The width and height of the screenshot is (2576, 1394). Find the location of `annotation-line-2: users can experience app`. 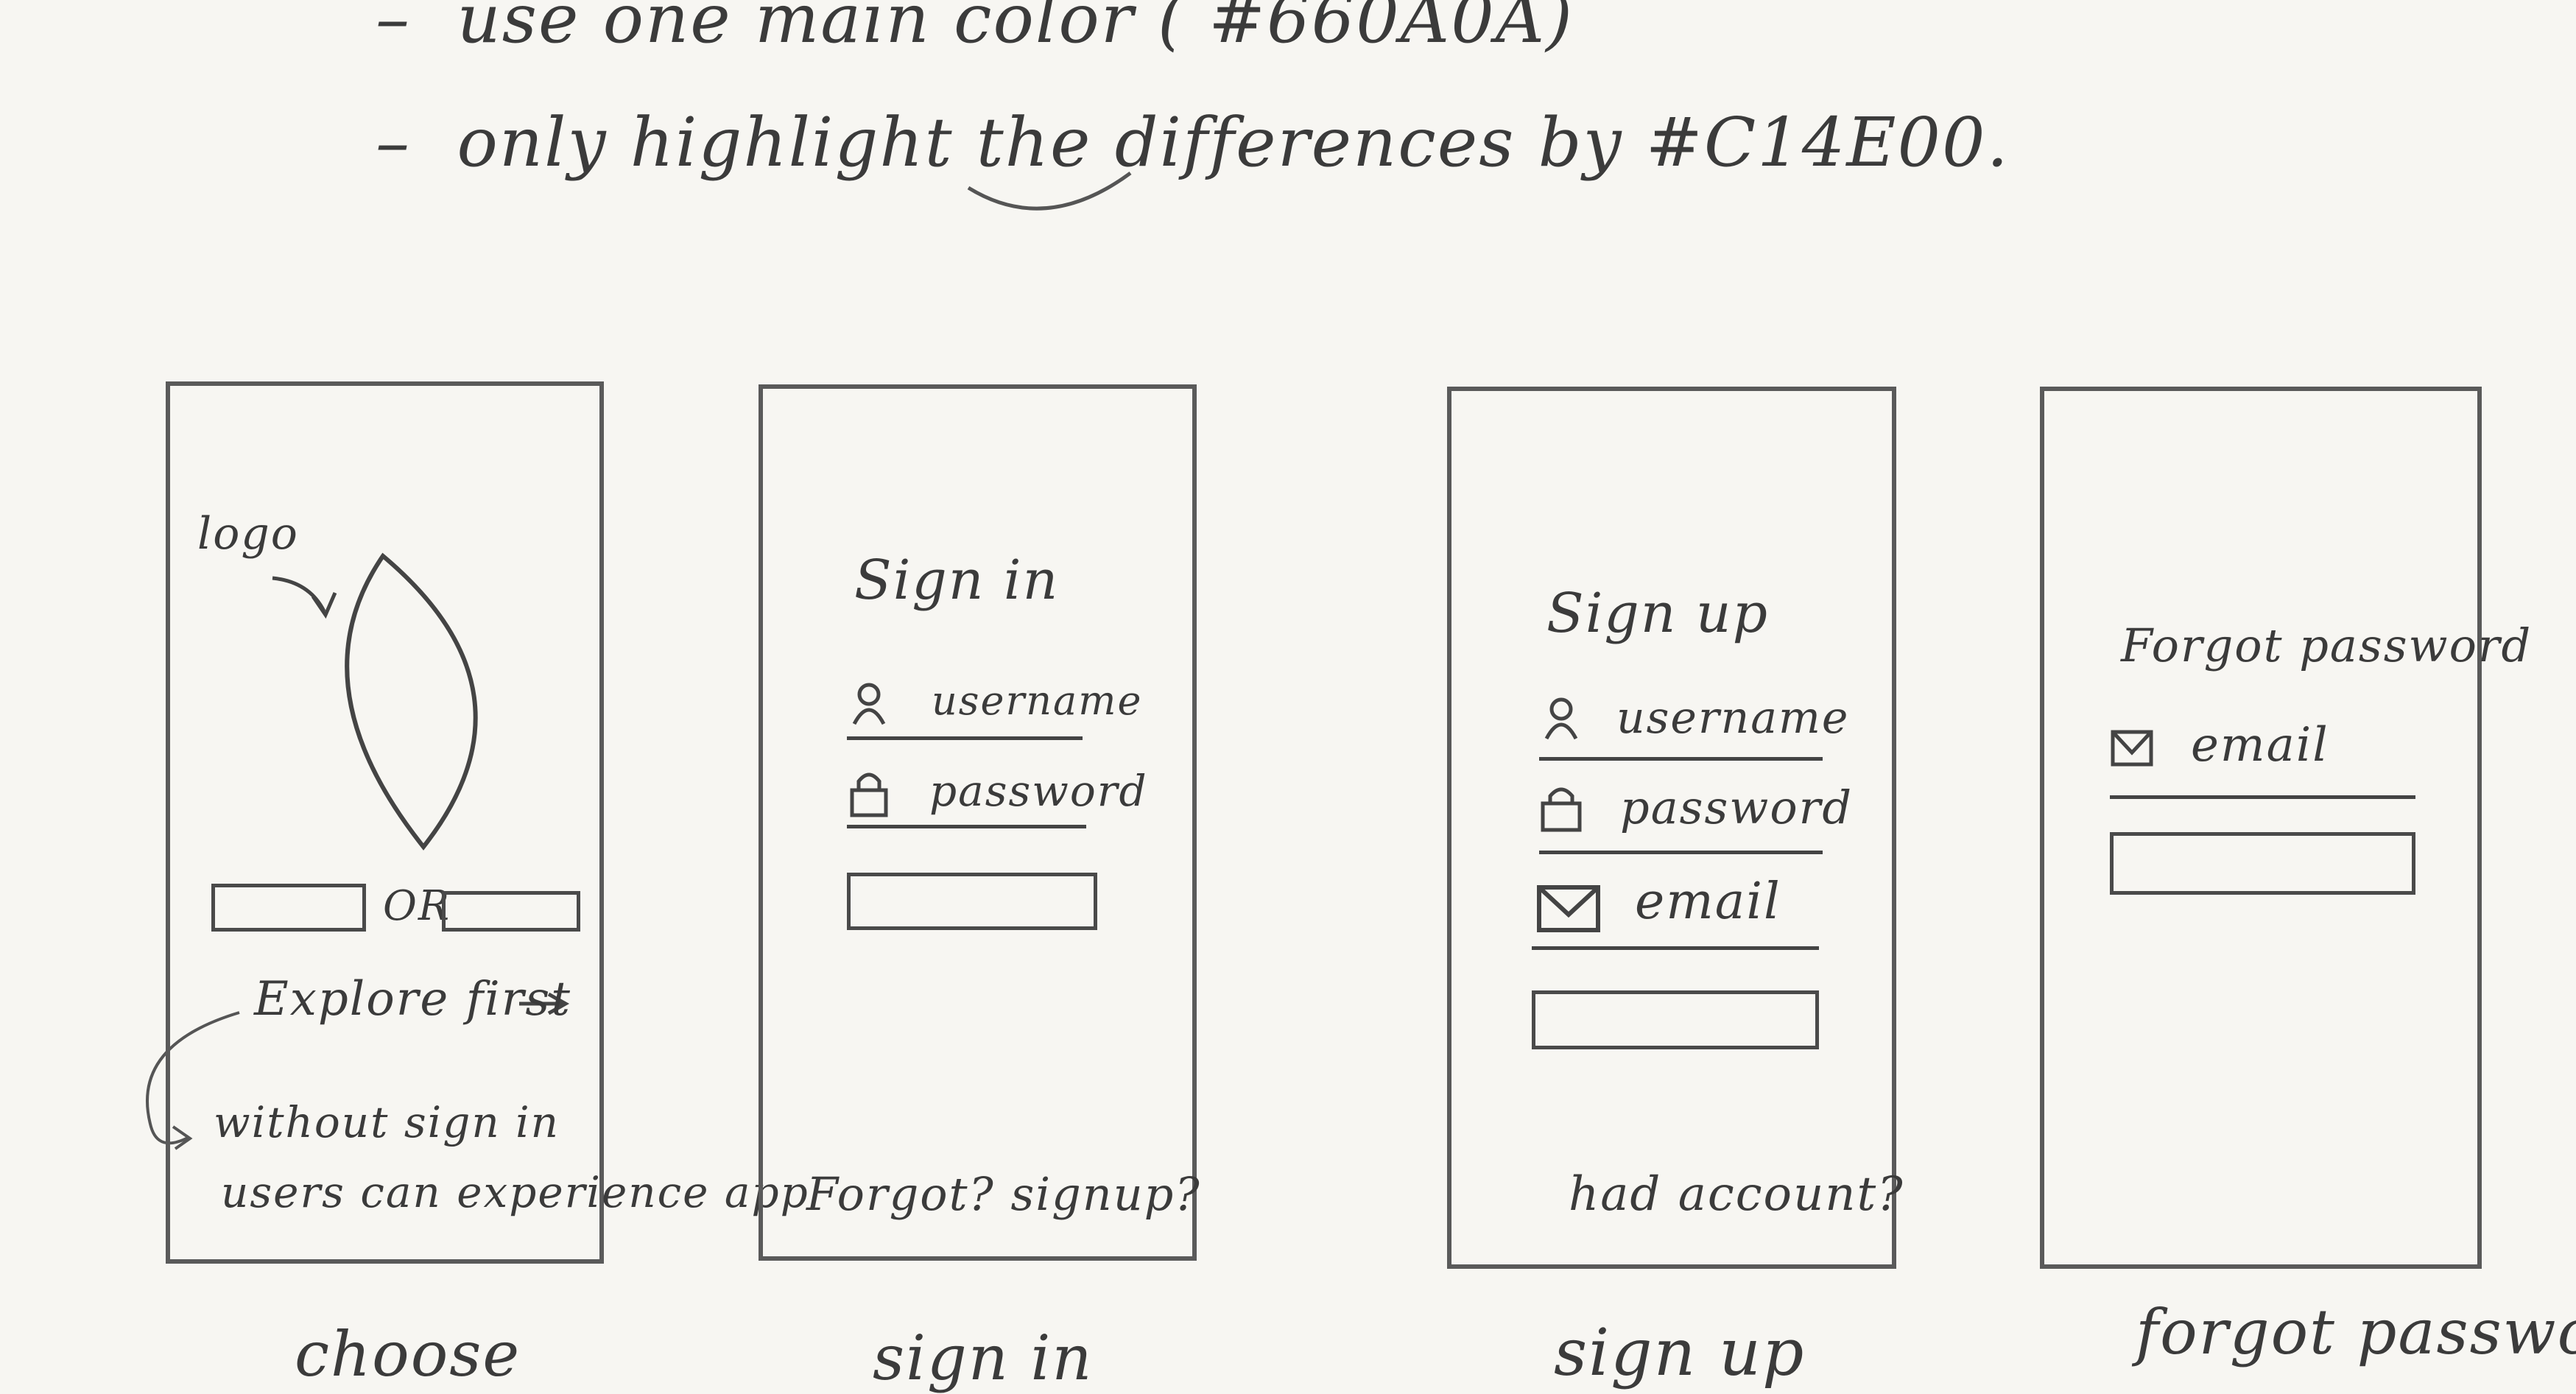

annotation-line-2: users can experience app is located at coordinates (515, 1192).